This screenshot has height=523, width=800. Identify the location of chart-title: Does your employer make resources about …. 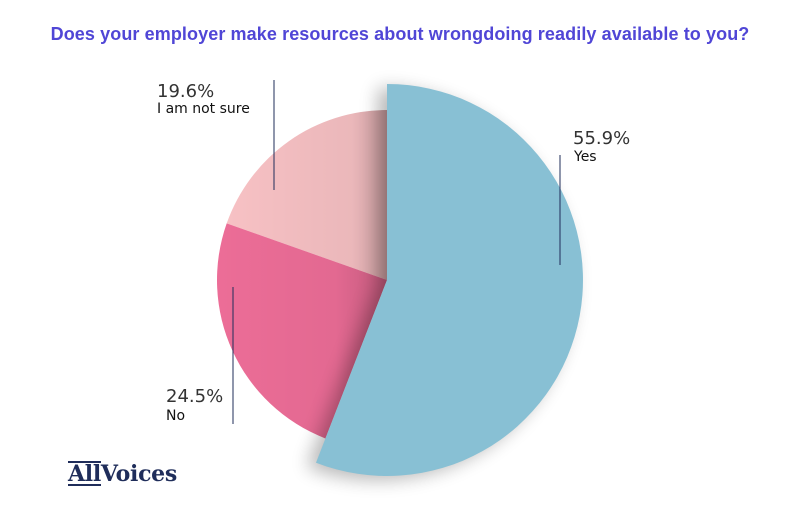
(400, 34).